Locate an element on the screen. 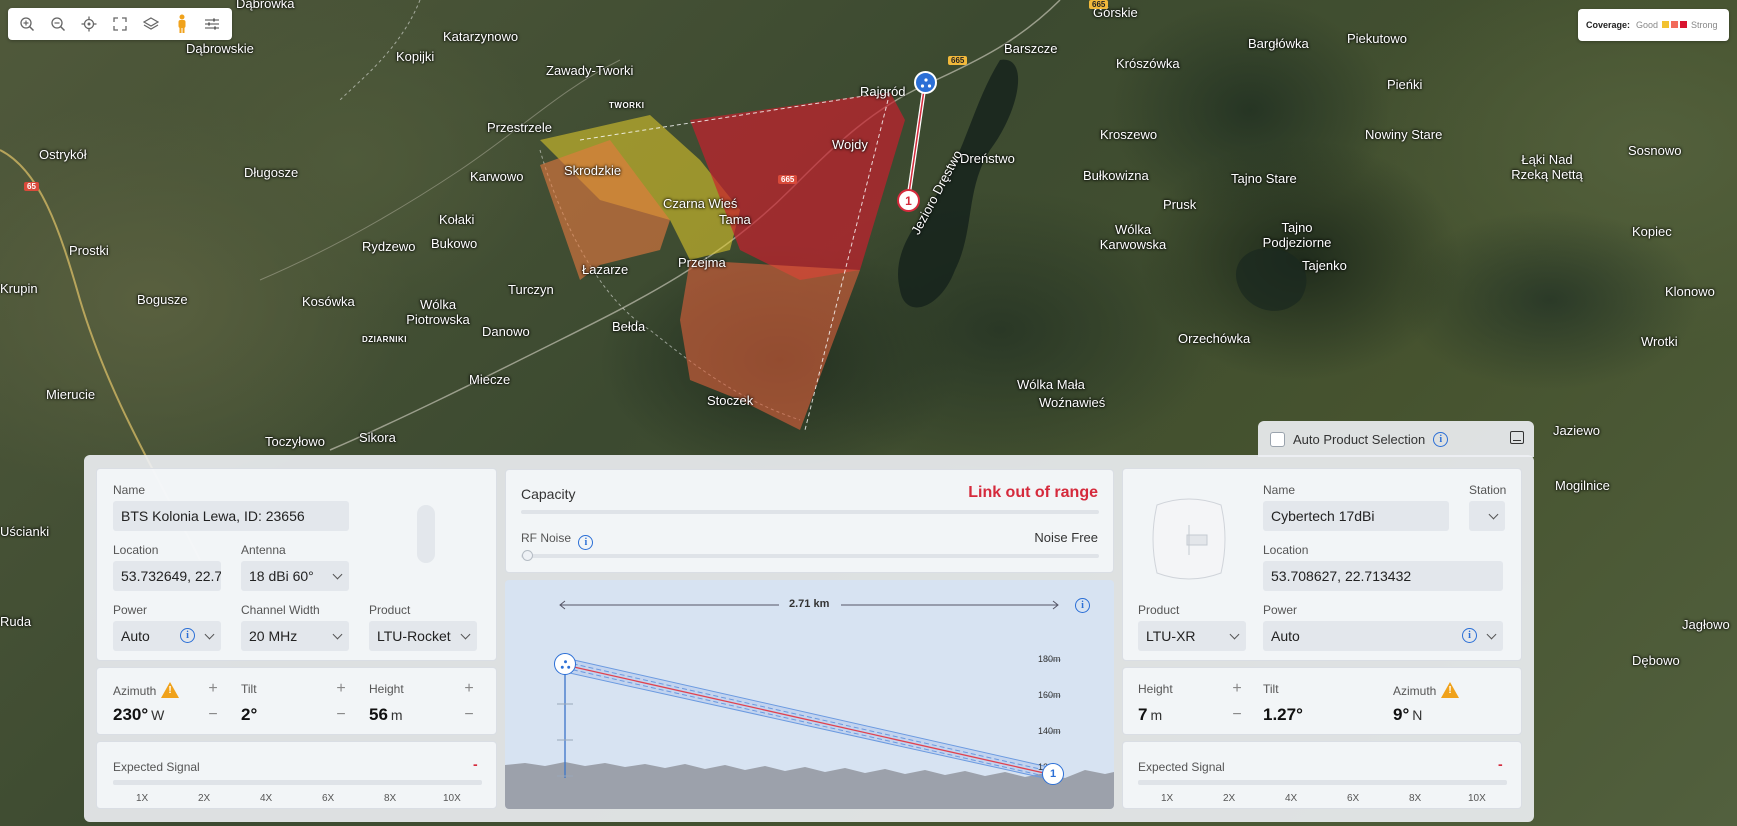 This screenshot has height=826, width=1737. layers-icon is located at coordinates (151, 24).